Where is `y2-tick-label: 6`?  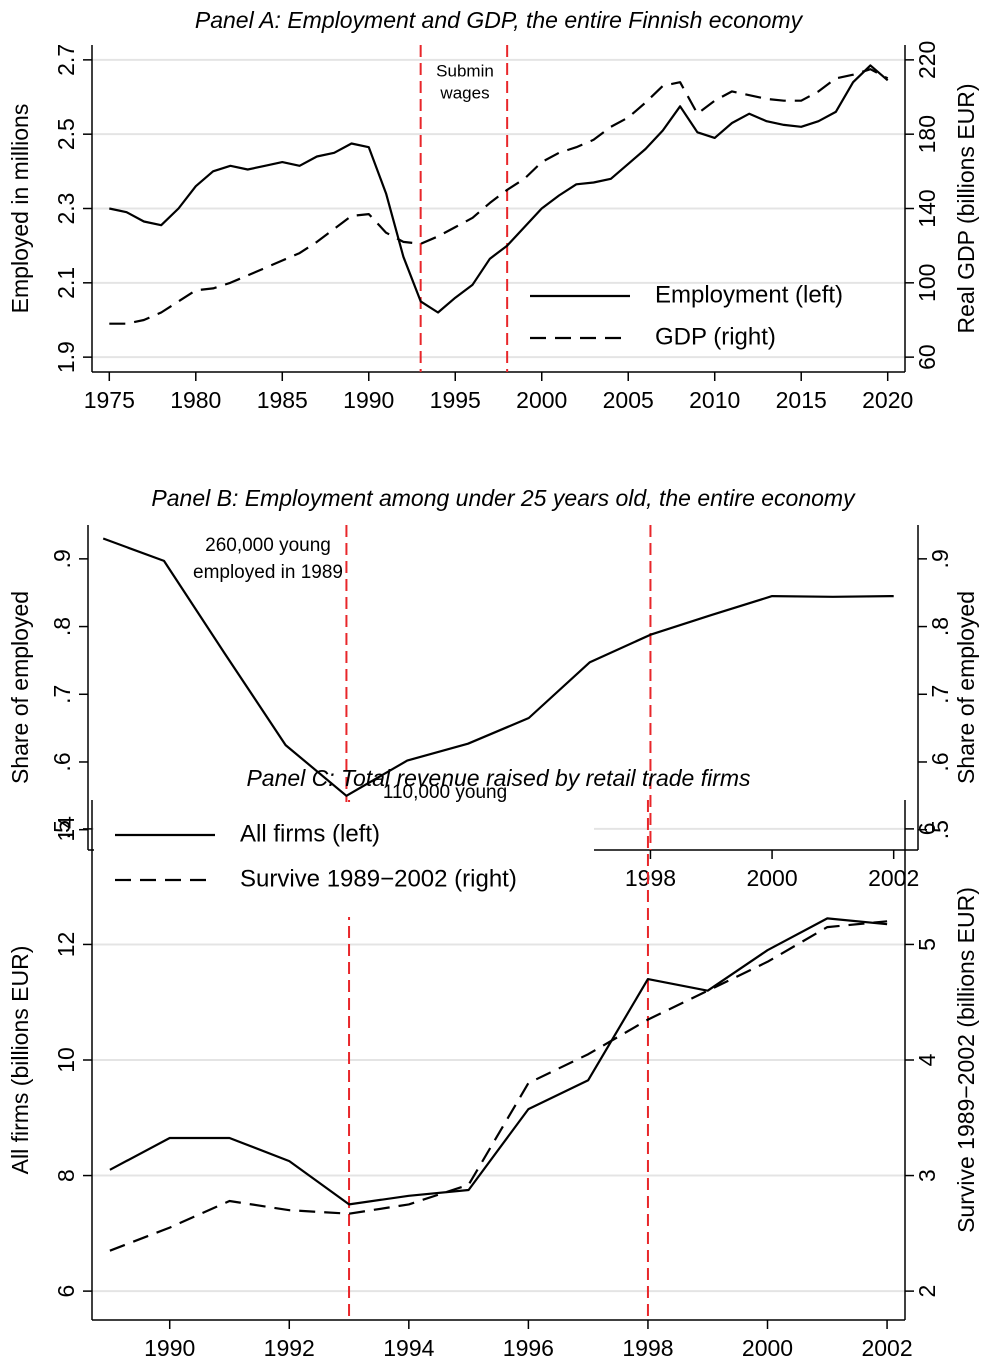 y2-tick-label: 6 is located at coordinates (927, 828).